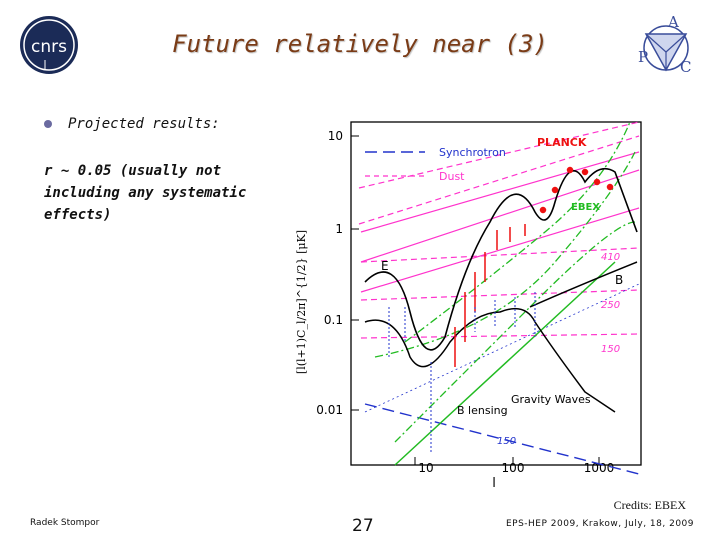 The height and width of the screenshot is (540, 720). I want to click on svg-text: A, so click(673, 22).